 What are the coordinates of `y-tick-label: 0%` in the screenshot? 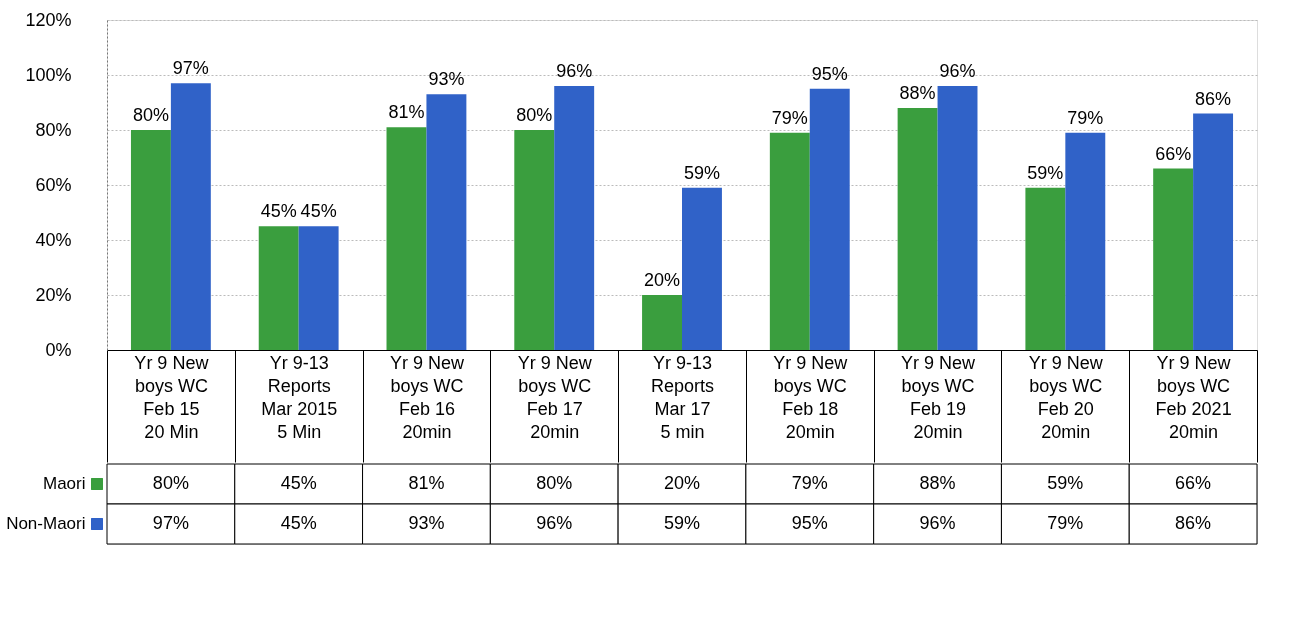 It's located at (58, 349).